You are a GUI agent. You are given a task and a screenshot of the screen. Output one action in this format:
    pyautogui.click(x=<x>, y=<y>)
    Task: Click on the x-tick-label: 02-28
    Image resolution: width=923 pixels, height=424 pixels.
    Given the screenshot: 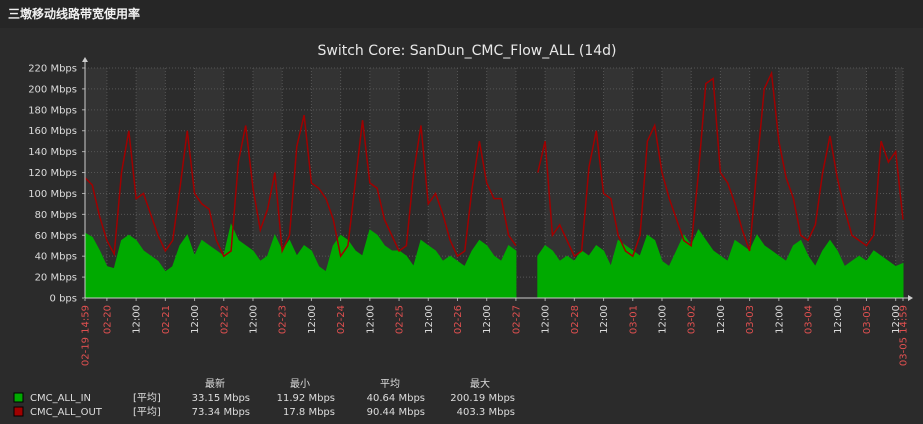 What is the action you would take?
    pyautogui.click(x=575, y=319)
    